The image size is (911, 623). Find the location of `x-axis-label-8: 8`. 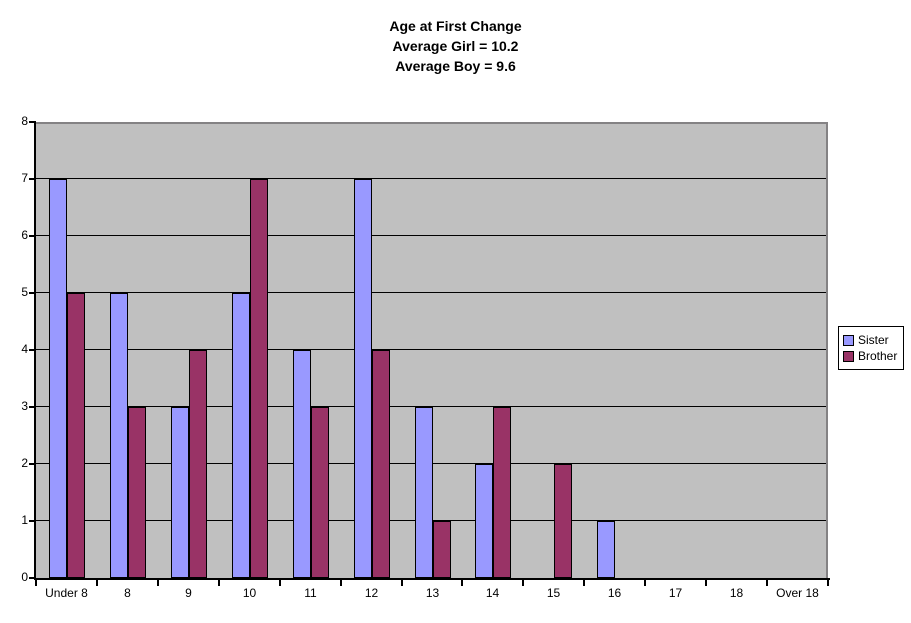

x-axis-label-8: 8 is located at coordinates (127, 593).